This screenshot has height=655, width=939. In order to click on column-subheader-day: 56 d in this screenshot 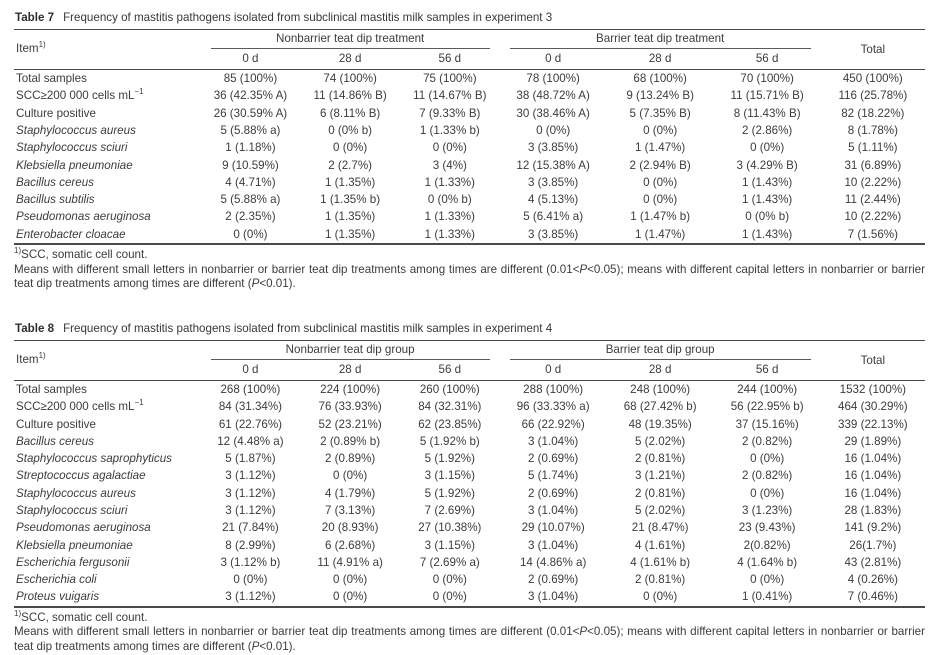, I will do `click(767, 370)`.